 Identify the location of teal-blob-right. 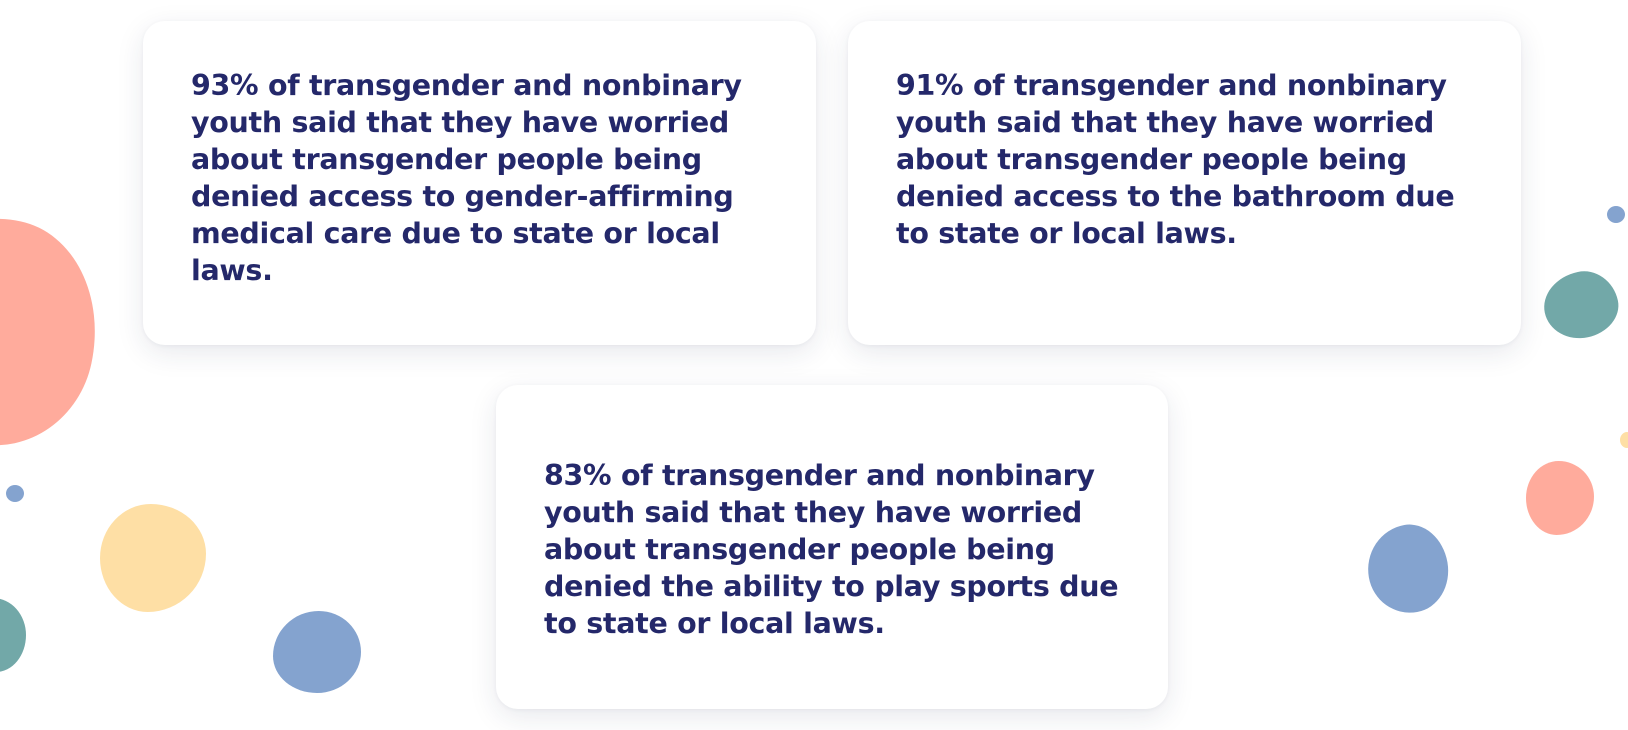
(1581, 305).